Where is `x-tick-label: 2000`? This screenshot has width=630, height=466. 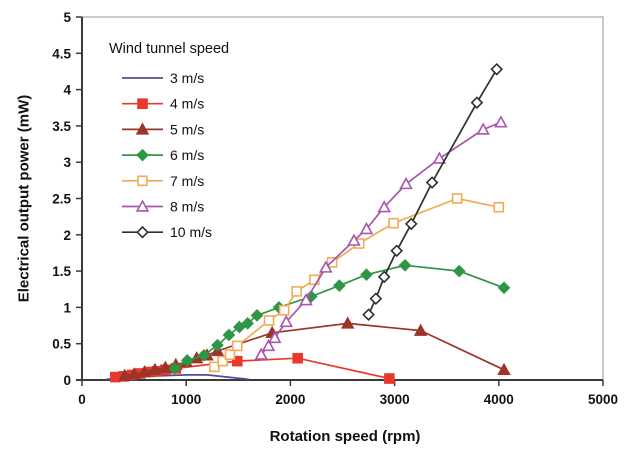
x-tick-label: 2000 is located at coordinates (290, 399).